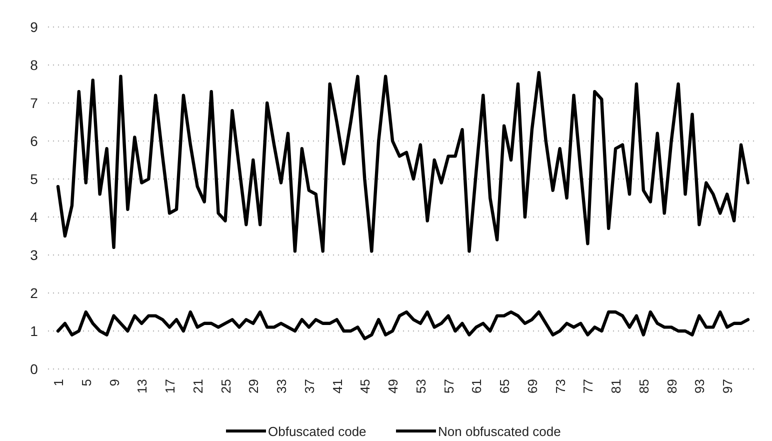 The image size is (772, 441). I want to click on x-tick-label: 21, so click(198, 386).